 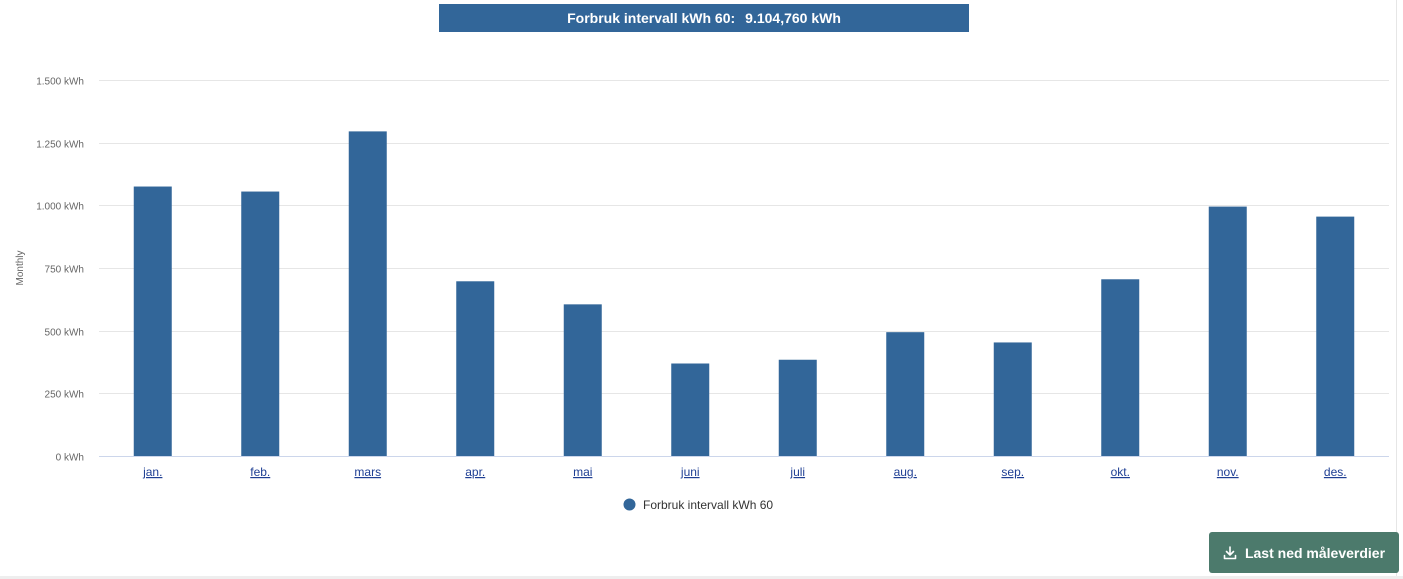 What do you see at coordinates (260, 472) in the screenshot?
I see `x-tick-label: feb.` at bounding box center [260, 472].